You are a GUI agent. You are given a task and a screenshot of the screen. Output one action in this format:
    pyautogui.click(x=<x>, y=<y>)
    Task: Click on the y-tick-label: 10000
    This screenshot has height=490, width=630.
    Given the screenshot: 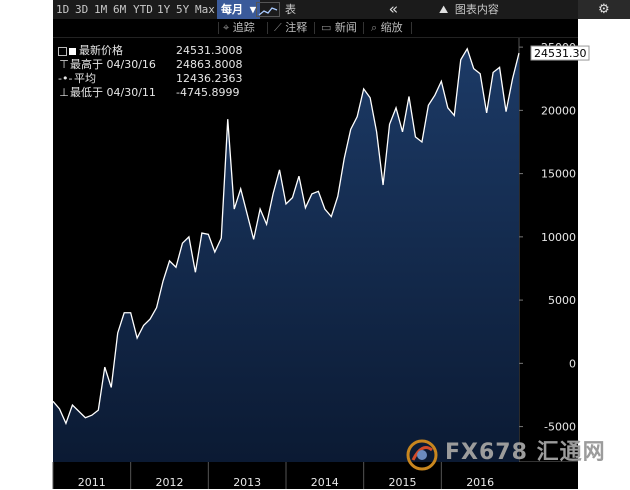 What is the action you would take?
    pyautogui.click(x=558, y=237)
    